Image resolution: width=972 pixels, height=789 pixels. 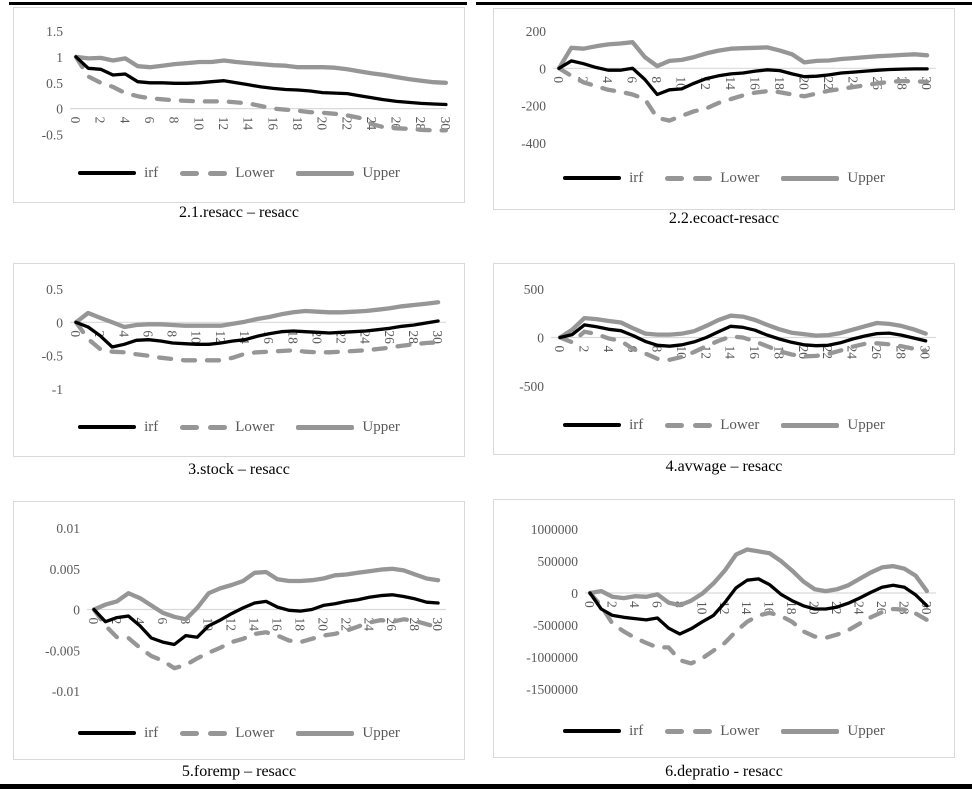 I want to click on chart-caption-5: 5.foremp – resacc, so click(x=239, y=771).